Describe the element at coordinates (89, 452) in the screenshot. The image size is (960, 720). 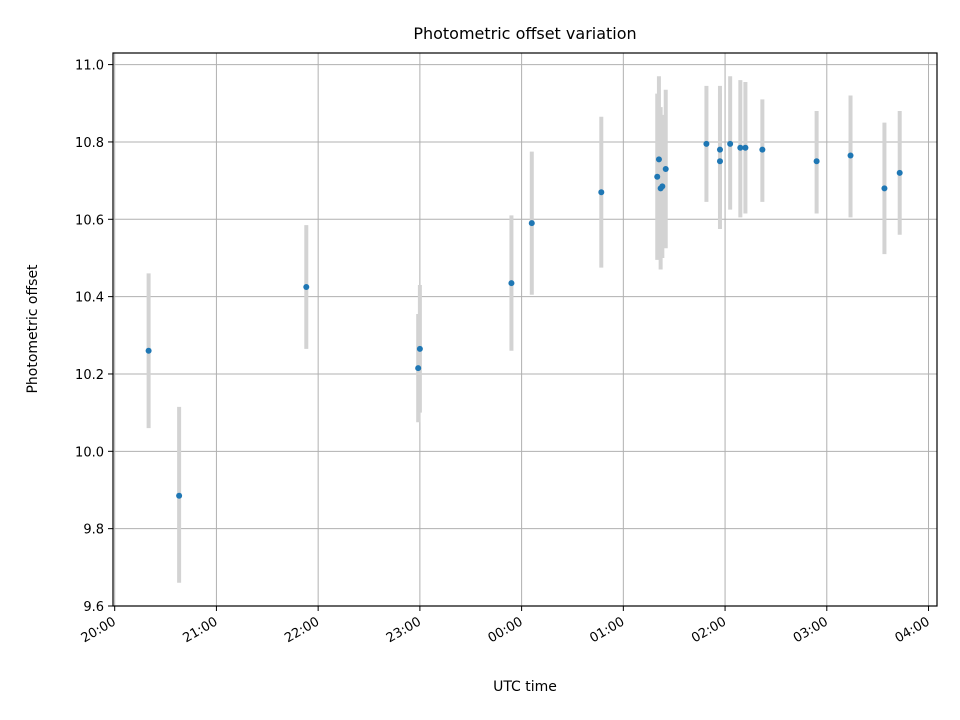
I see `y-tick-label: 10.0` at that location.